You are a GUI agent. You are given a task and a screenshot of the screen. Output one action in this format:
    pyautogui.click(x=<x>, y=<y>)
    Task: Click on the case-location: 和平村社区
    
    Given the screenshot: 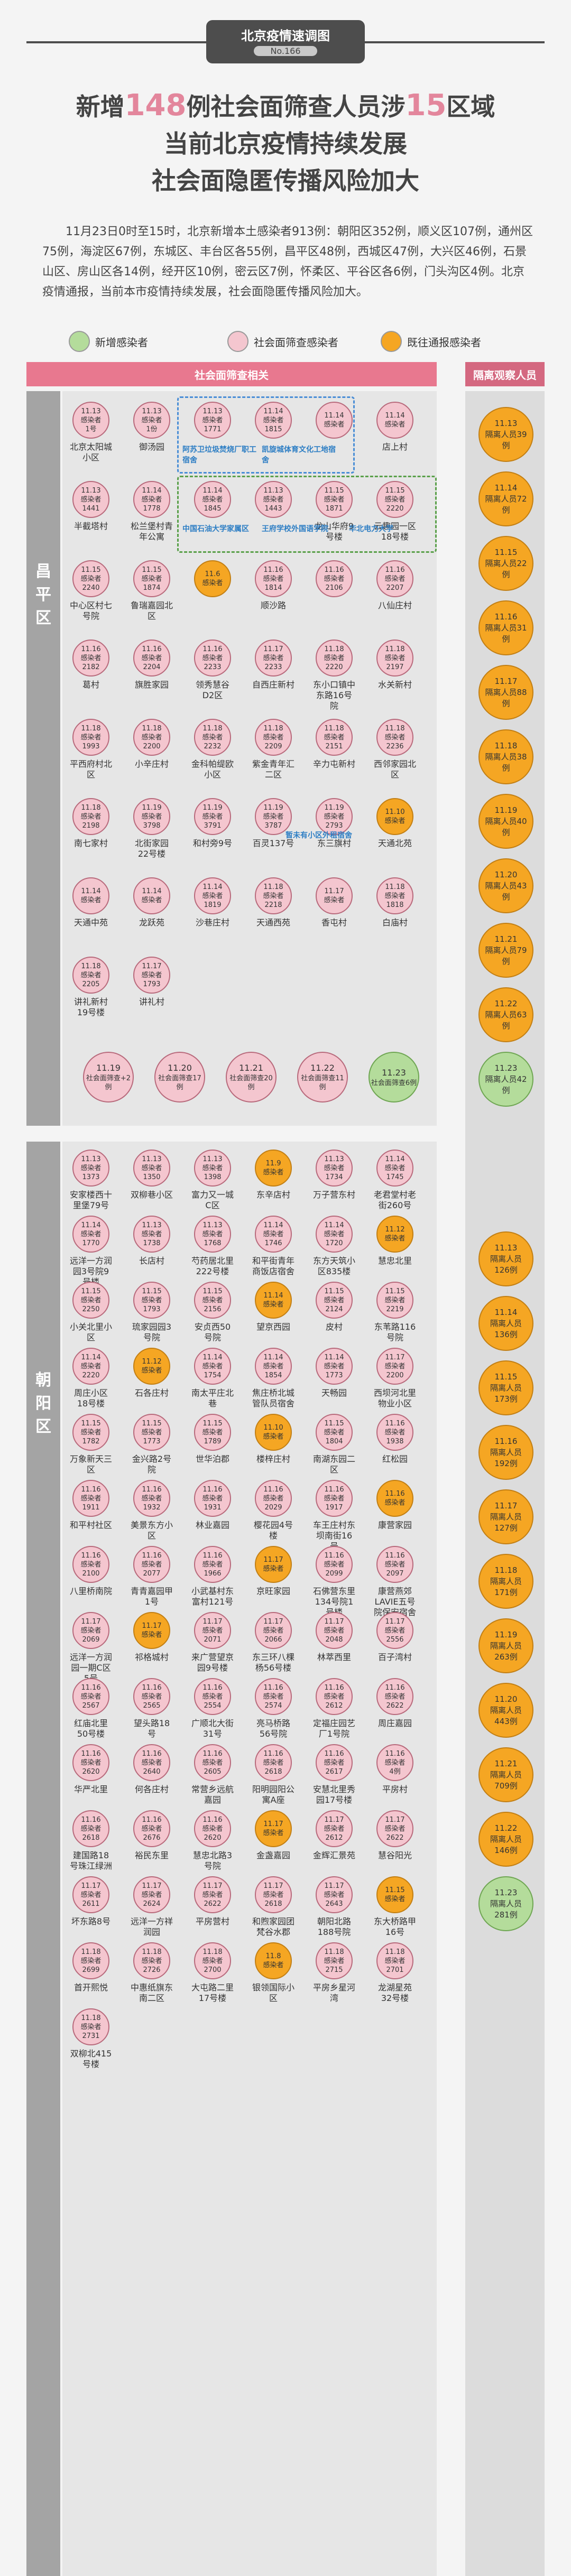 What is the action you would take?
    pyautogui.click(x=90, y=1525)
    